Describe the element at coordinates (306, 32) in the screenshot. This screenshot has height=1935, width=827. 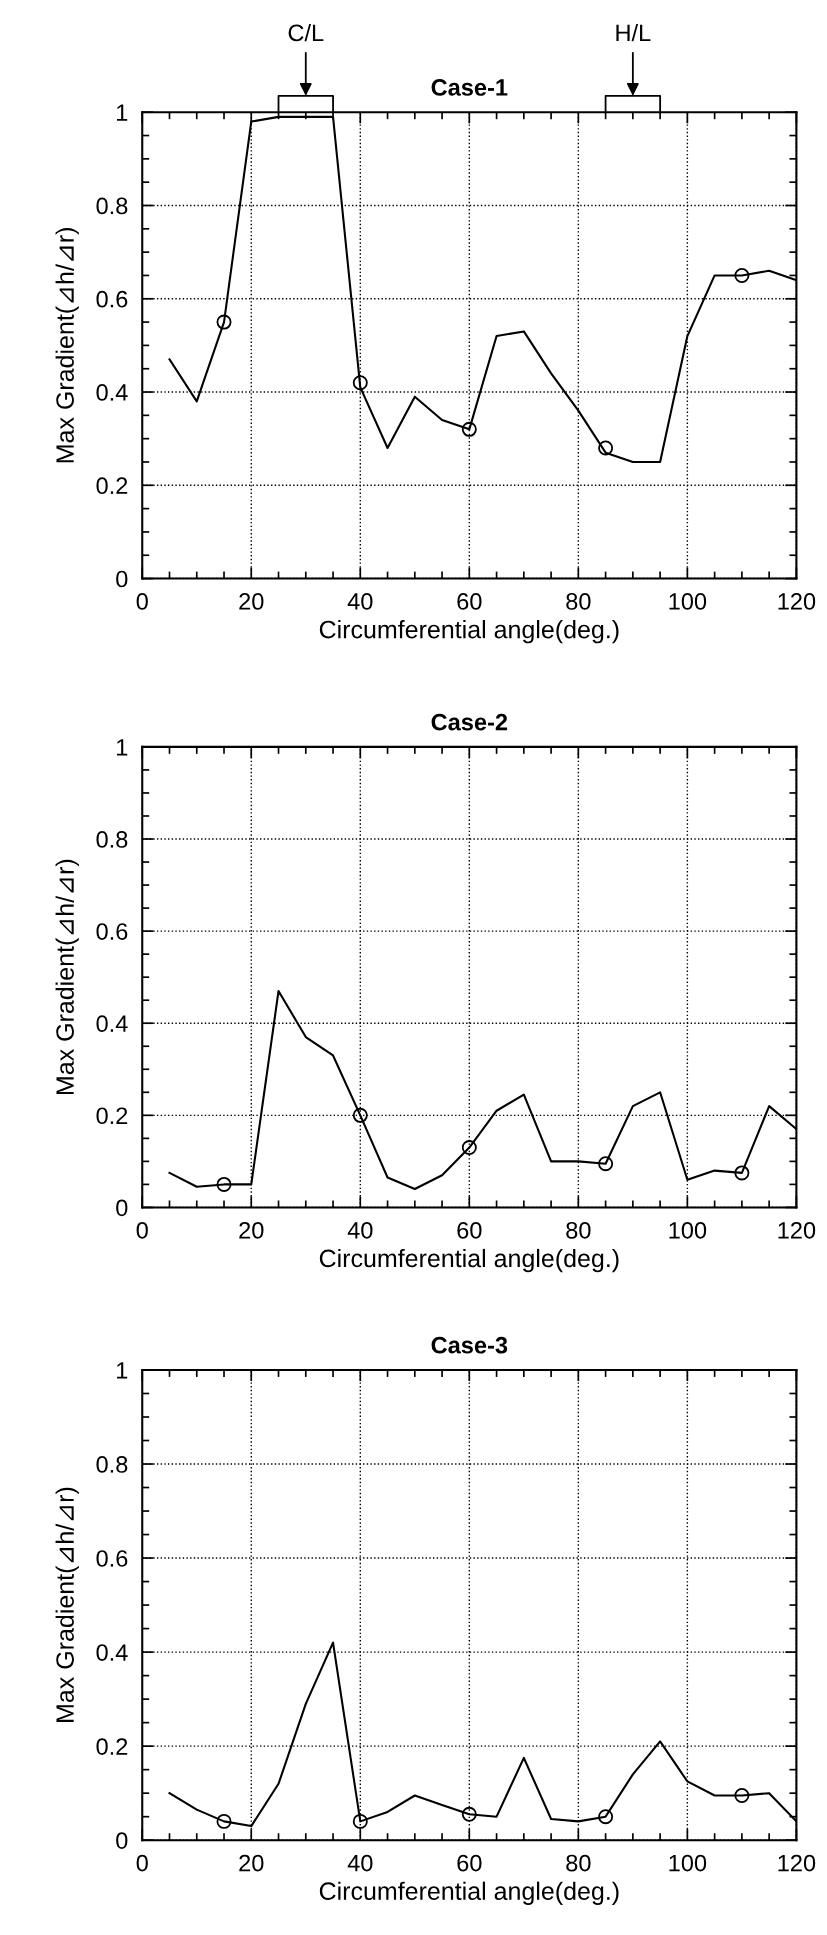
I see `text: C/L` at that location.